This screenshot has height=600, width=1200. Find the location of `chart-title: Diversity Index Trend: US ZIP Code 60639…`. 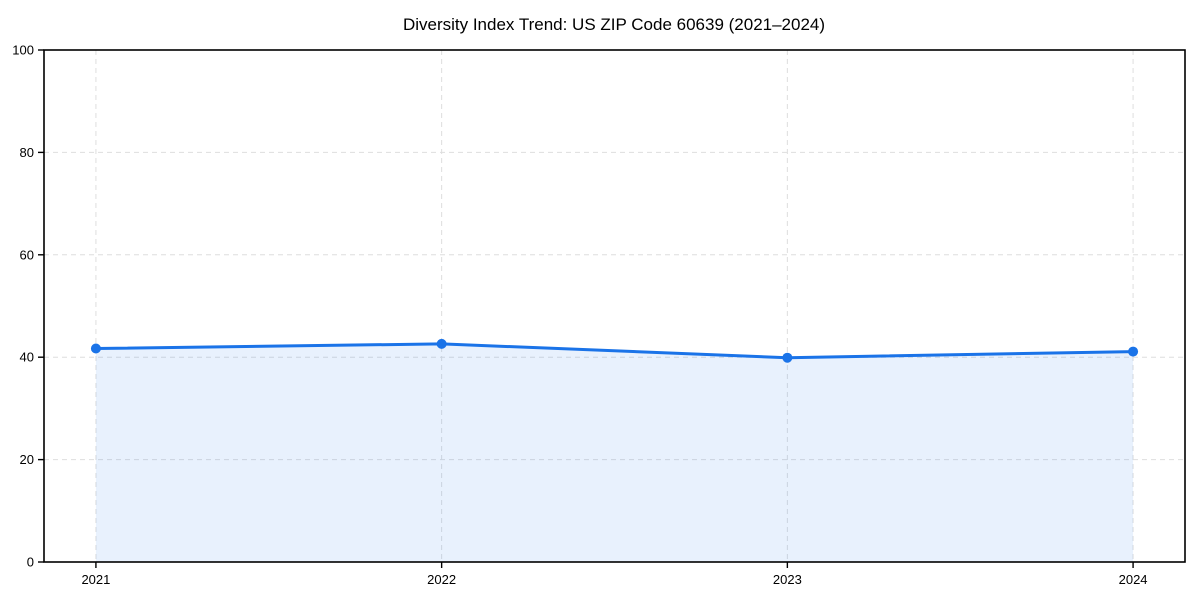

chart-title: Diversity Index Trend: US ZIP Code 60639… is located at coordinates (614, 24).